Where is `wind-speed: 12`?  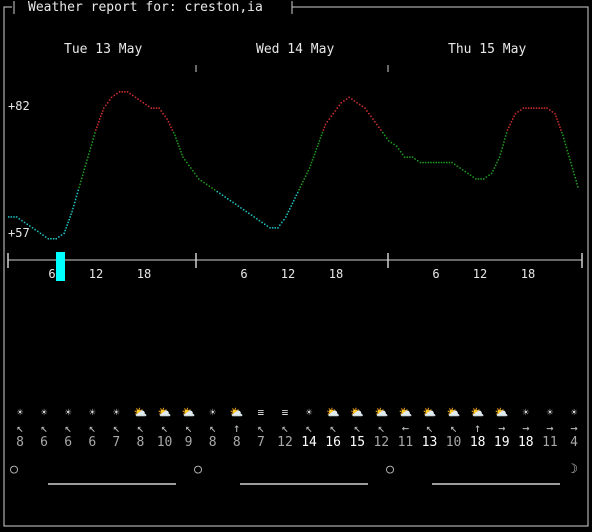 wind-speed: 12 is located at coordinates (285, 442).